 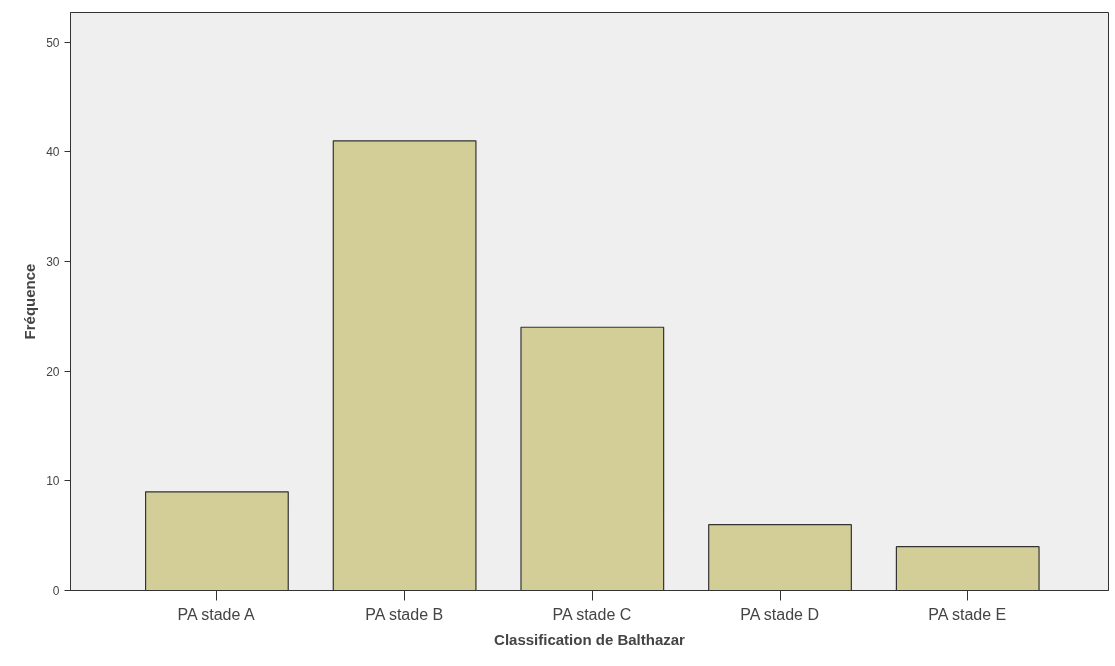 What do you see at coordinates (216, 614) in the screenshot?
I see `x-tick-label: PA stade A` at bounding box center [216, 614].